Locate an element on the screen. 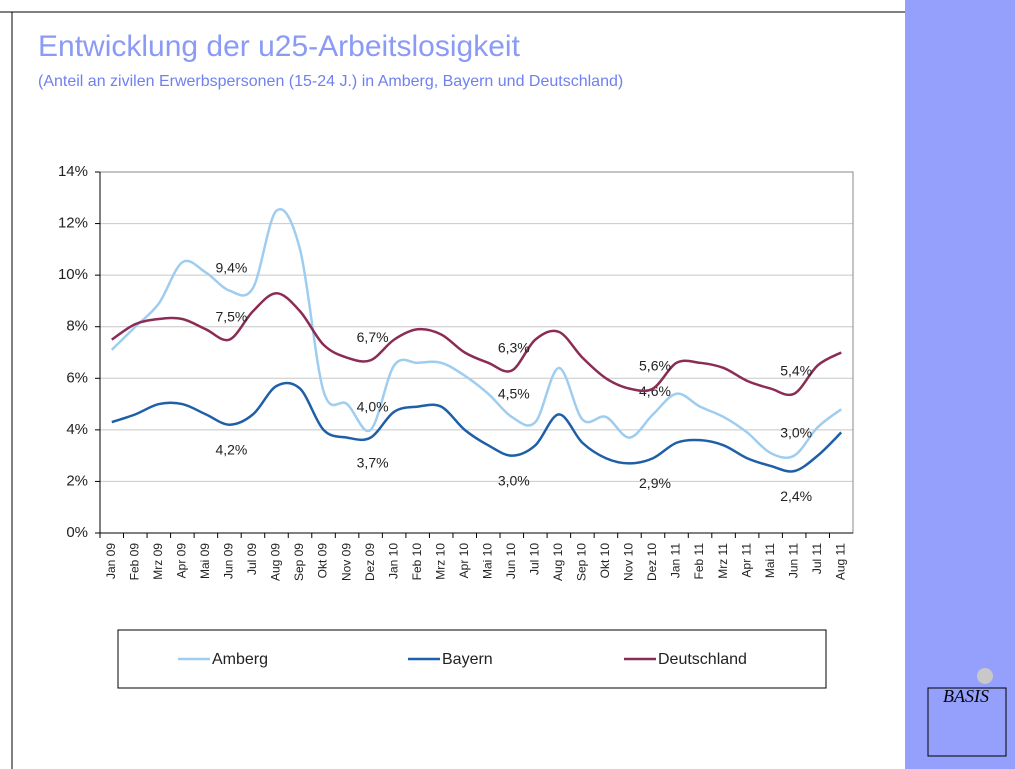 The width and height of the screenshot is (1015, 769). x-tick-label: Jul 10 is located at coordinates (535, 559).